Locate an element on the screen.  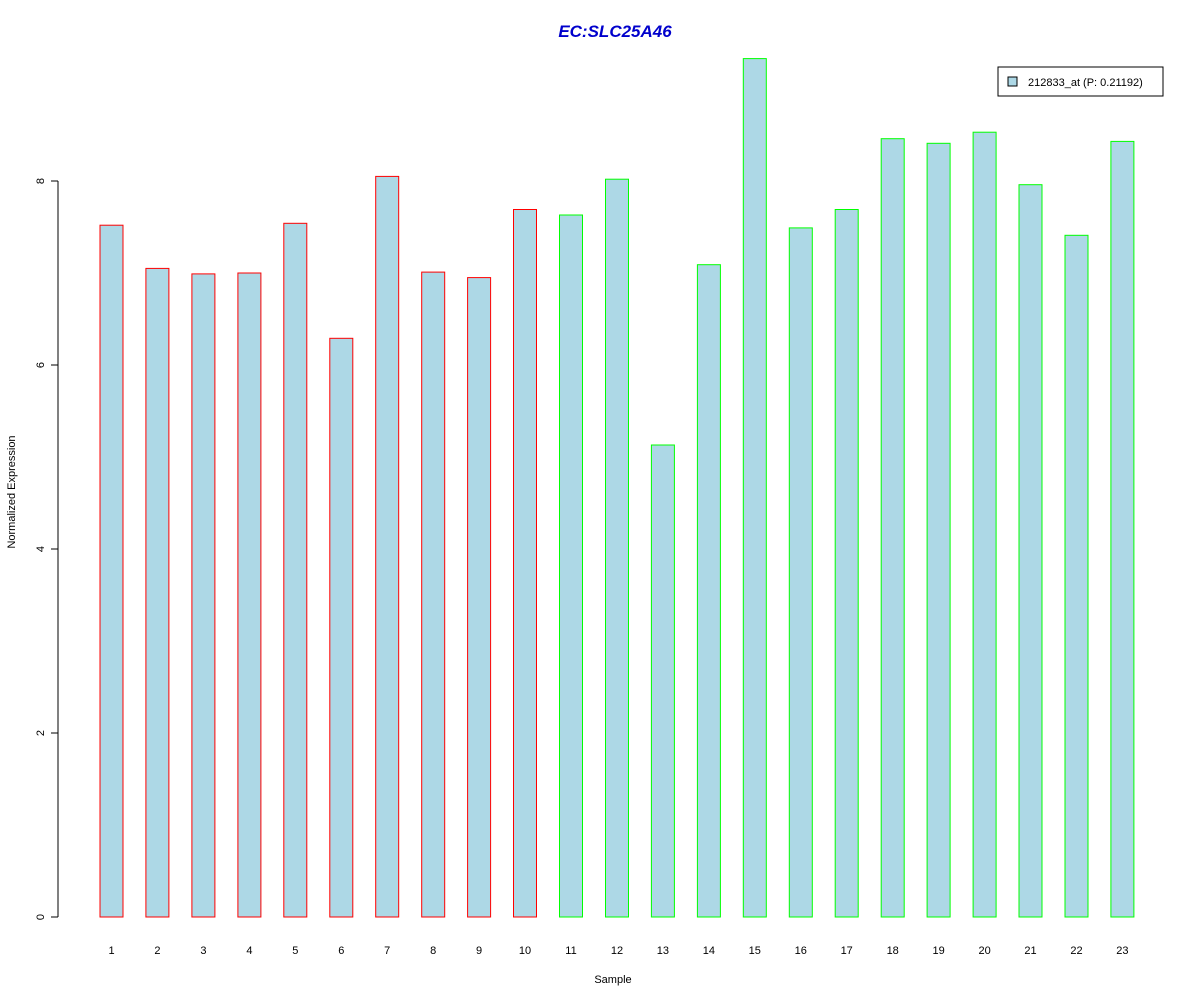
x-tick-label: 1 is located at coordinates (111, 951).